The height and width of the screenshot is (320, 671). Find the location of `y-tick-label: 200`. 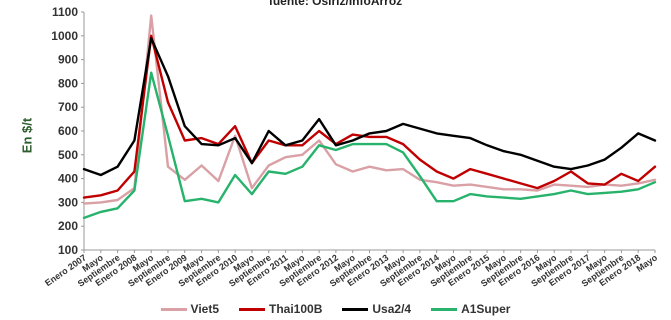

y-tick-label: 200 is located at coordinates (68, 226).